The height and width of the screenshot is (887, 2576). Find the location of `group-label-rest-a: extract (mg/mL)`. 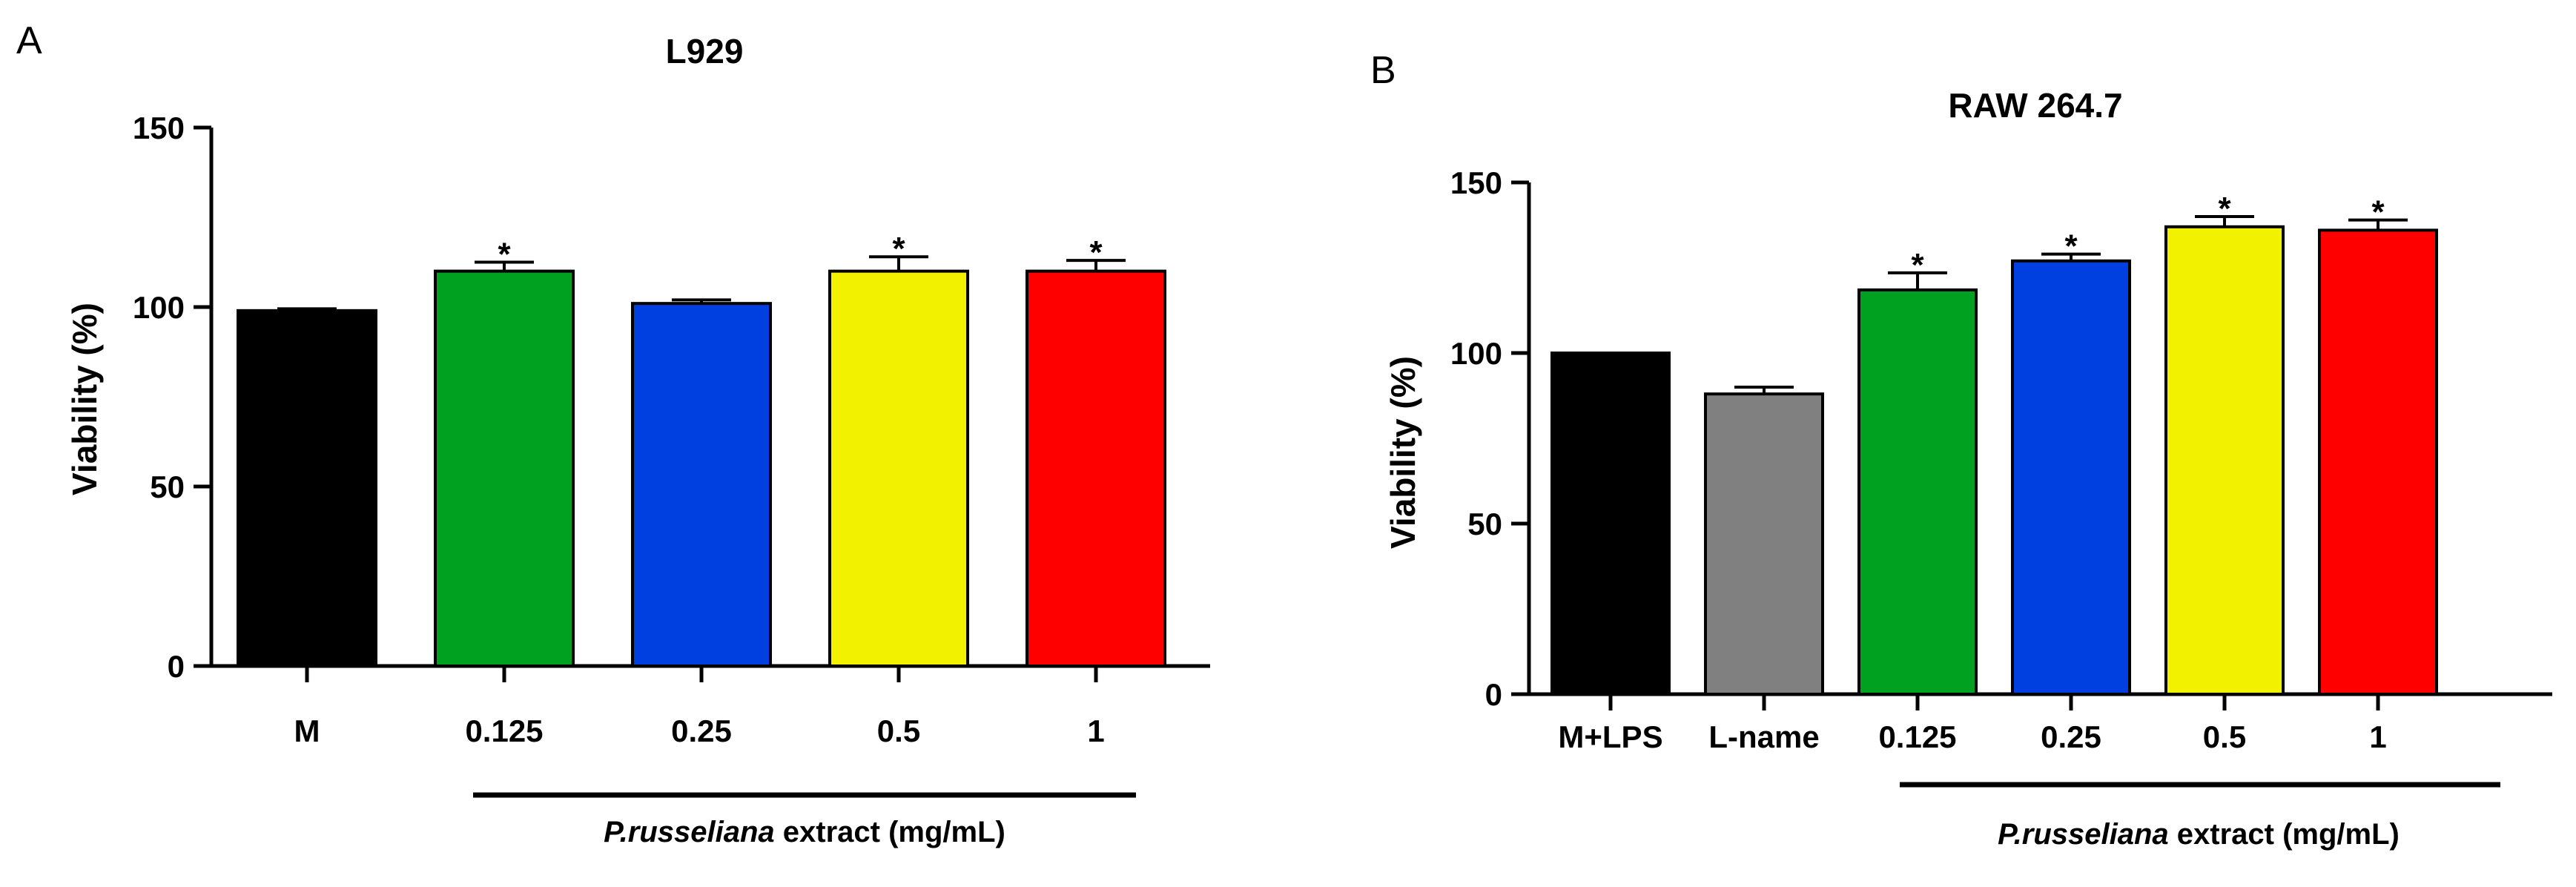

group-label-rest-a: extract (mg/mL) is located at coordinates (890, 832).